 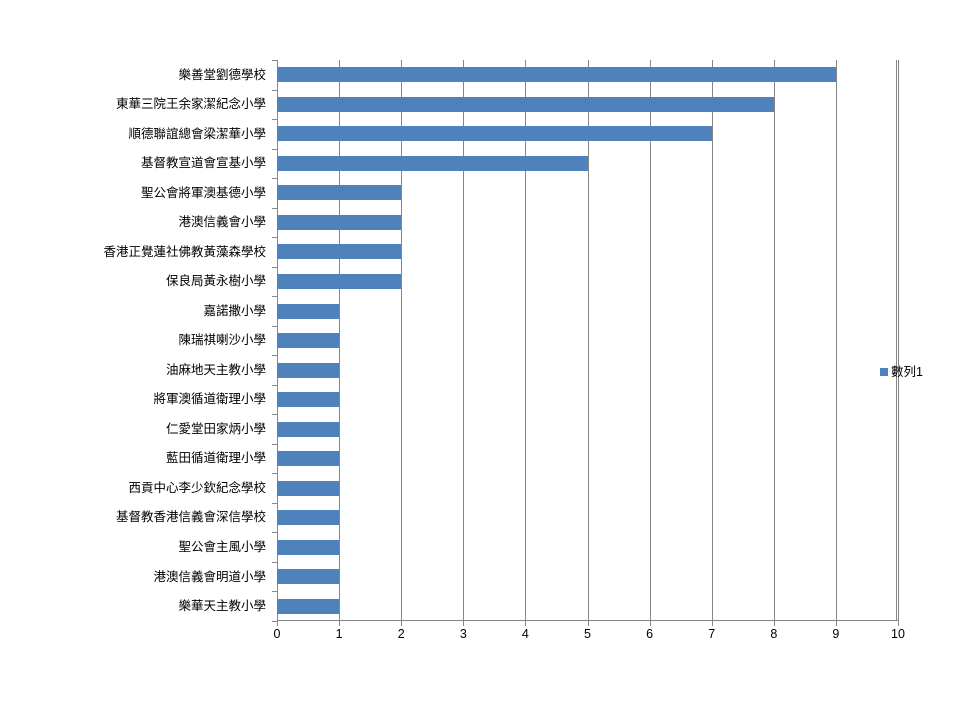 What do you see at coordinates (884, 372) in the screenshot?
I see `legend-swatch-icon` at bounding box center [884, 372].